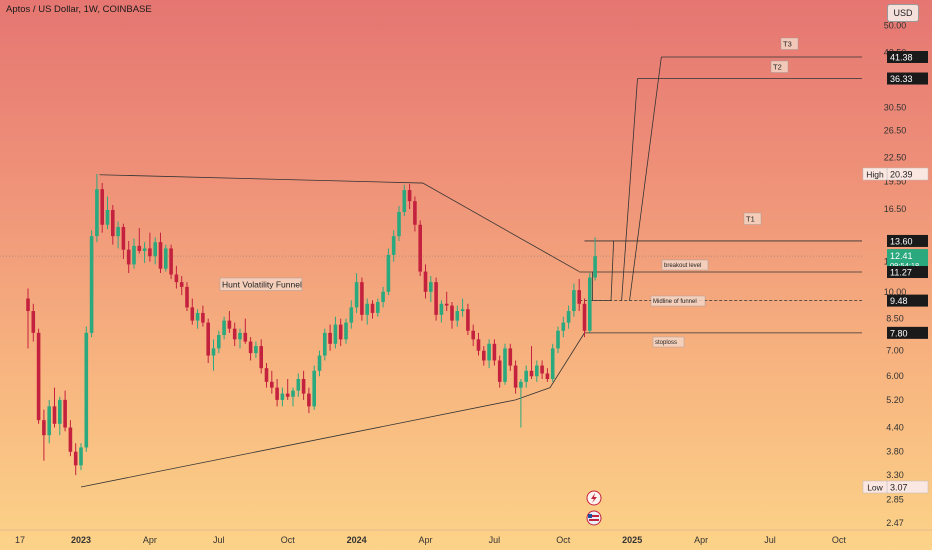 The height and width of the screenshot is (550, 932). Describe the element at coordinates (288, 540) in the screenshot. I see `x-tick-label: Oct` at that location.